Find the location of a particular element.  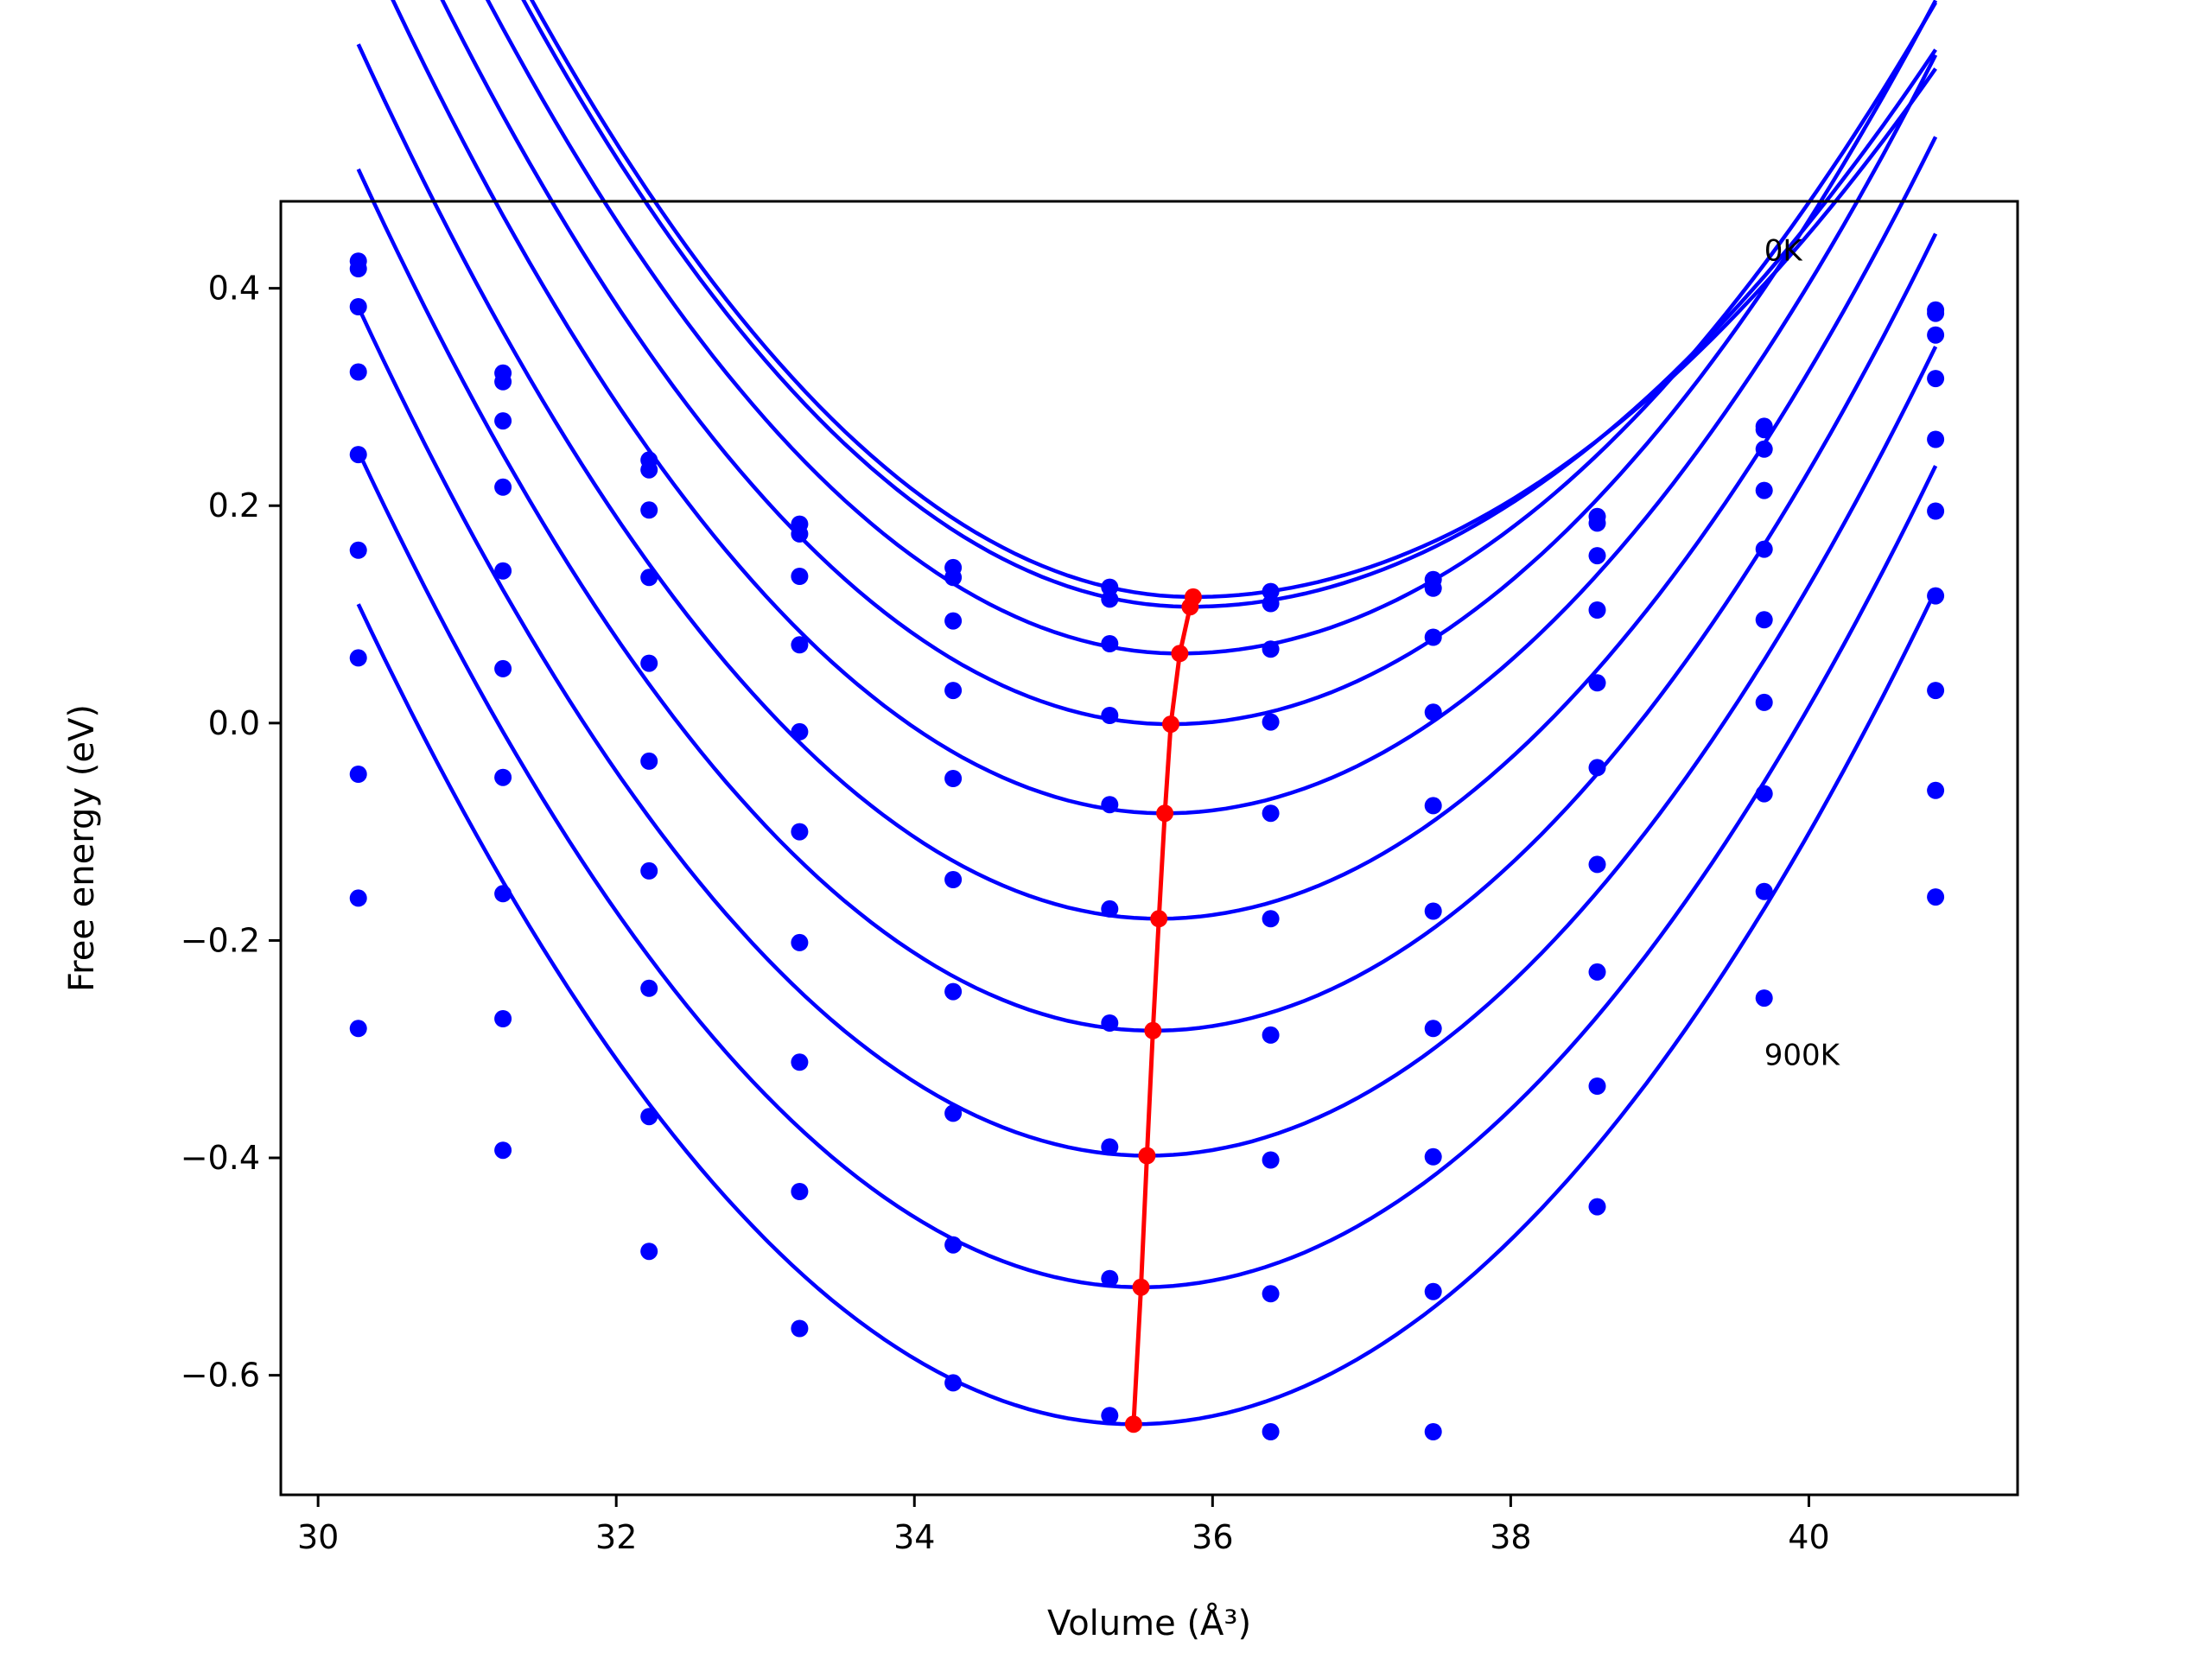

minimum-line is located at coordinates (1163, 1010).